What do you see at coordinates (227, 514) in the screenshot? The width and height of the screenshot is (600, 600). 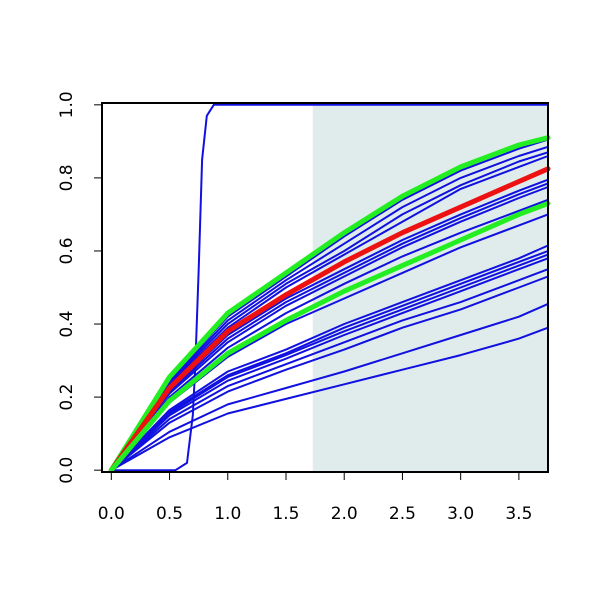 I see `x-tick-label: 1.0` at bounding box center [227, 514].